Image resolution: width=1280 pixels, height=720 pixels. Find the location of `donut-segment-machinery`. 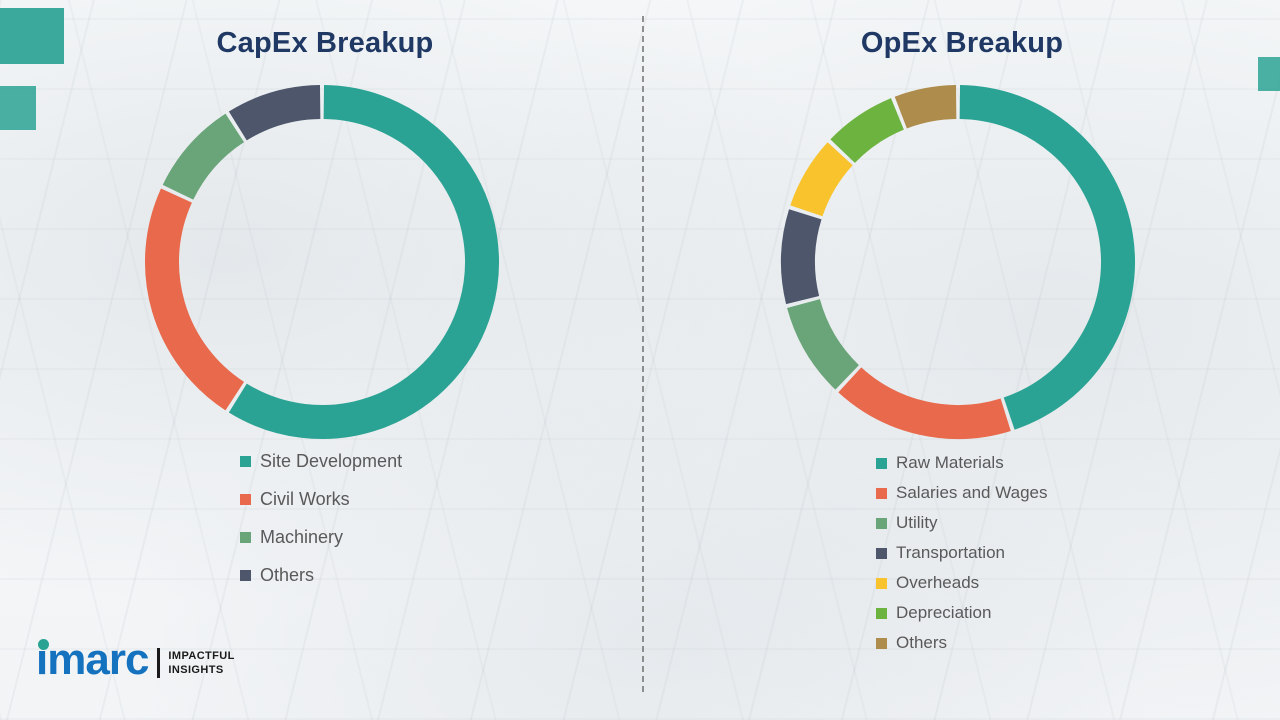

donut-segment-machinery is located at coordinates (203, 157).